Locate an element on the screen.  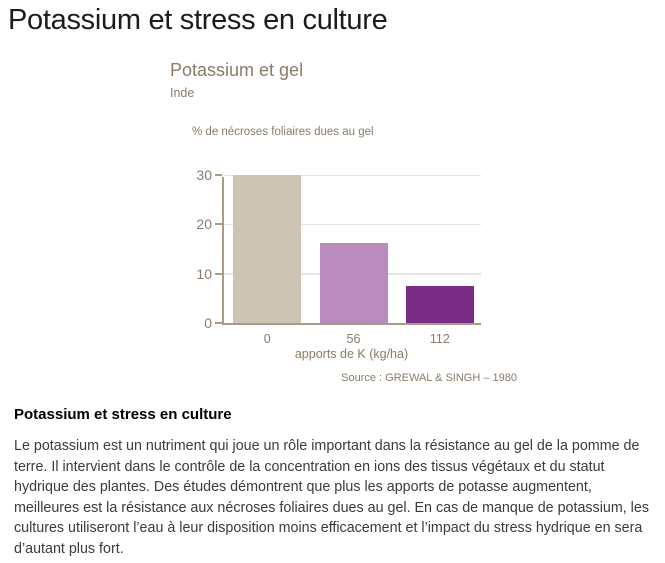
plot-area: 0 10 20 30 0 56 112 is located at coordinates (338, 257).